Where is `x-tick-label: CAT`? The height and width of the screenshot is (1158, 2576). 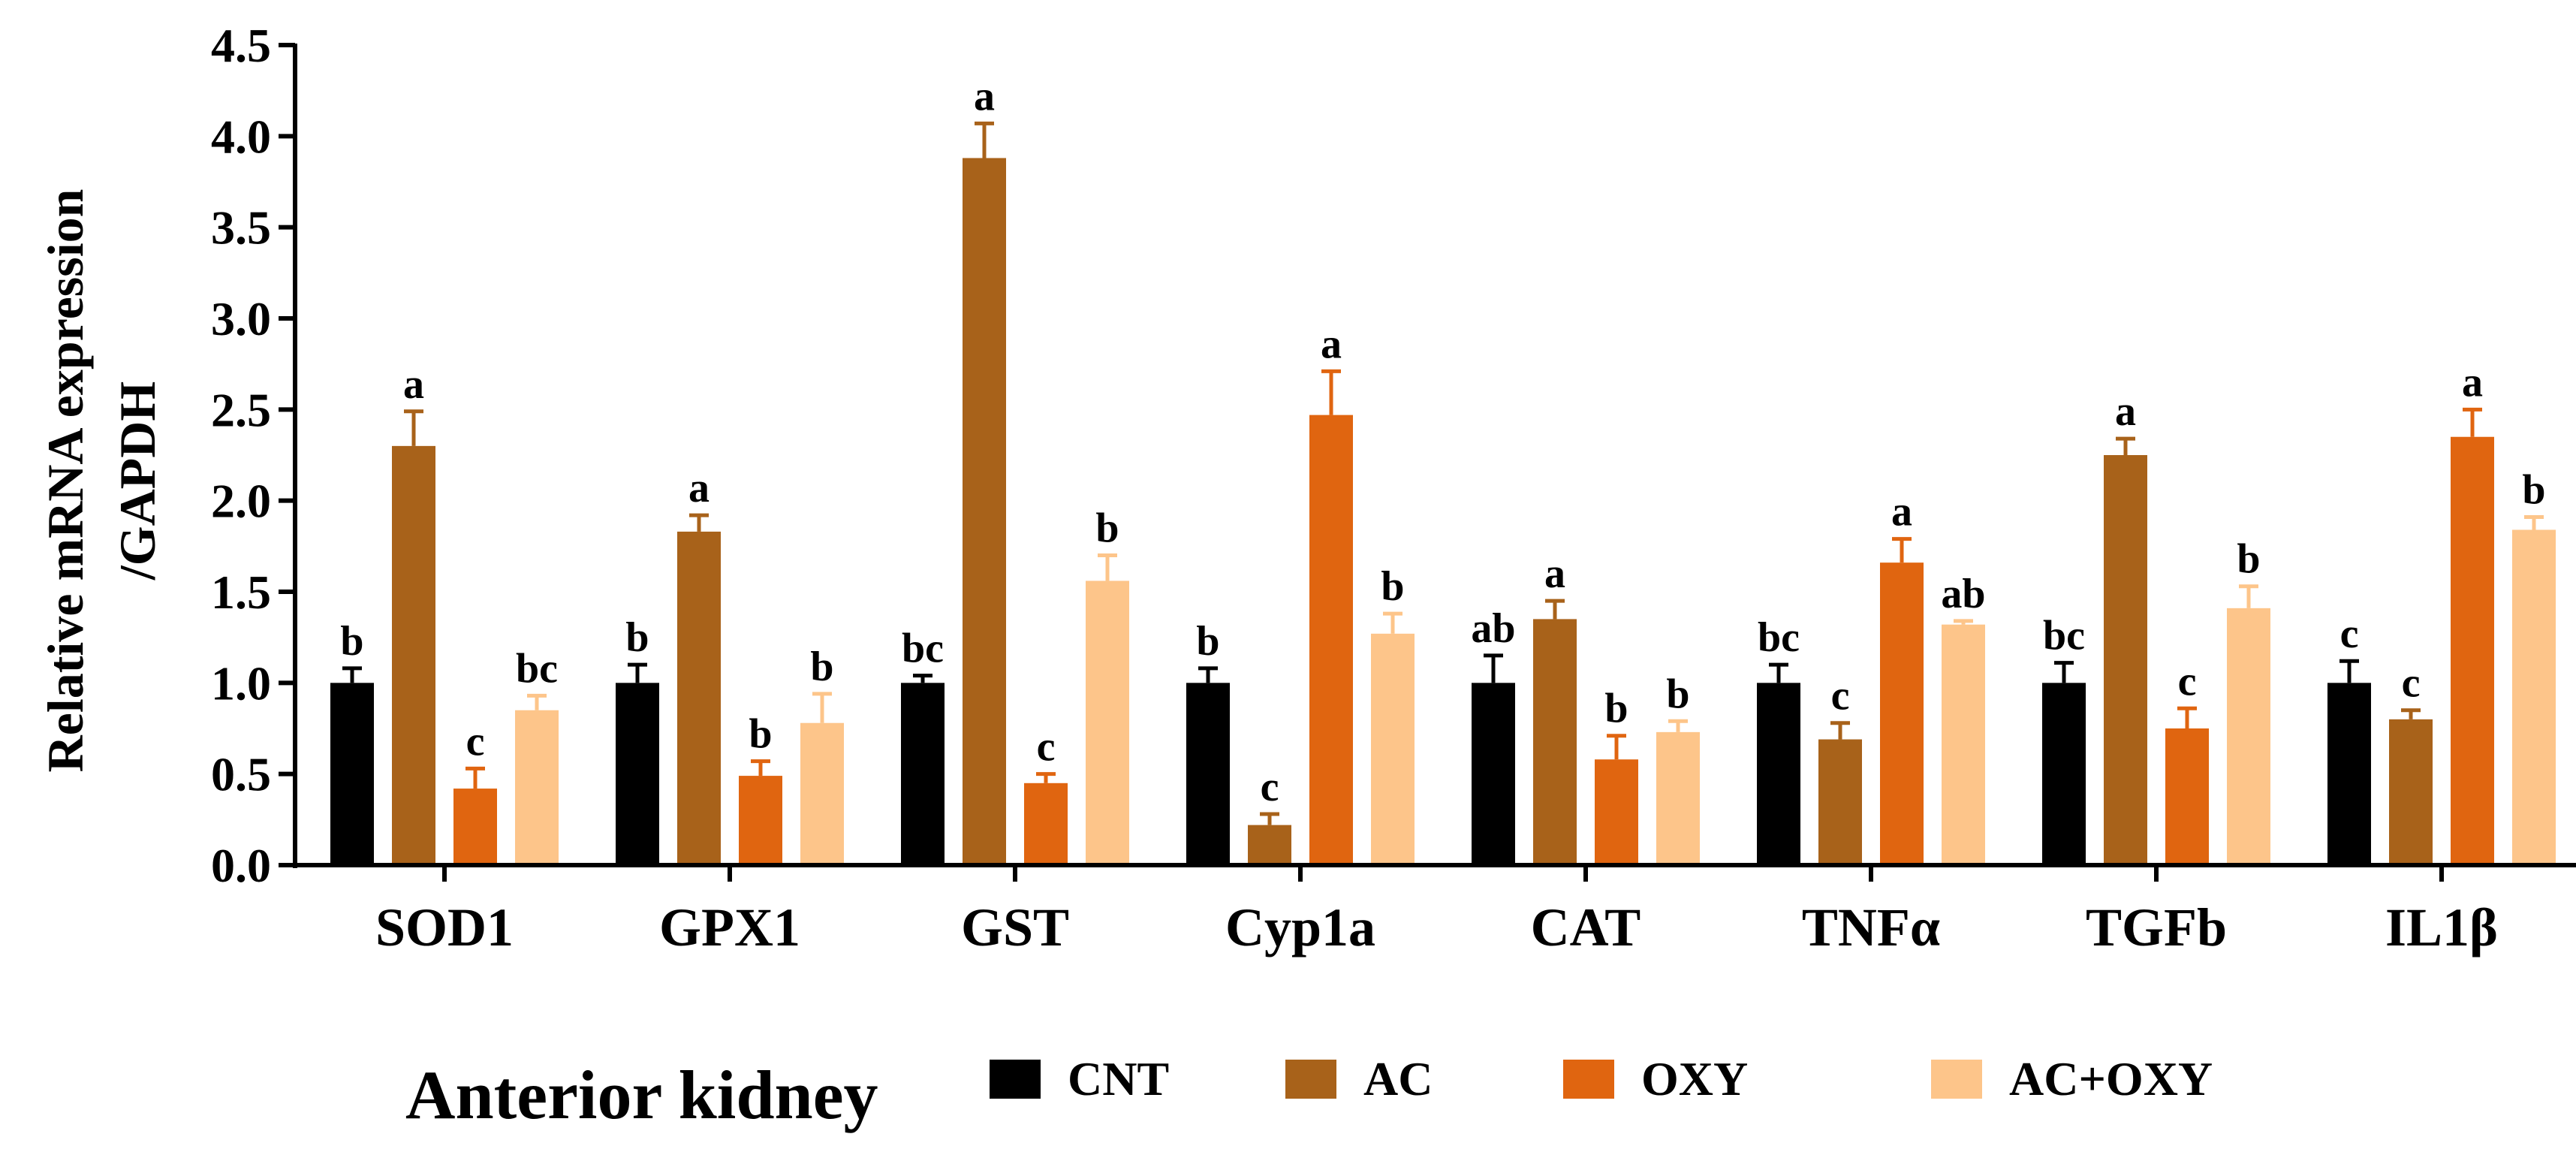
x-tick-label: CAT is located at coordinates (1586, 927).